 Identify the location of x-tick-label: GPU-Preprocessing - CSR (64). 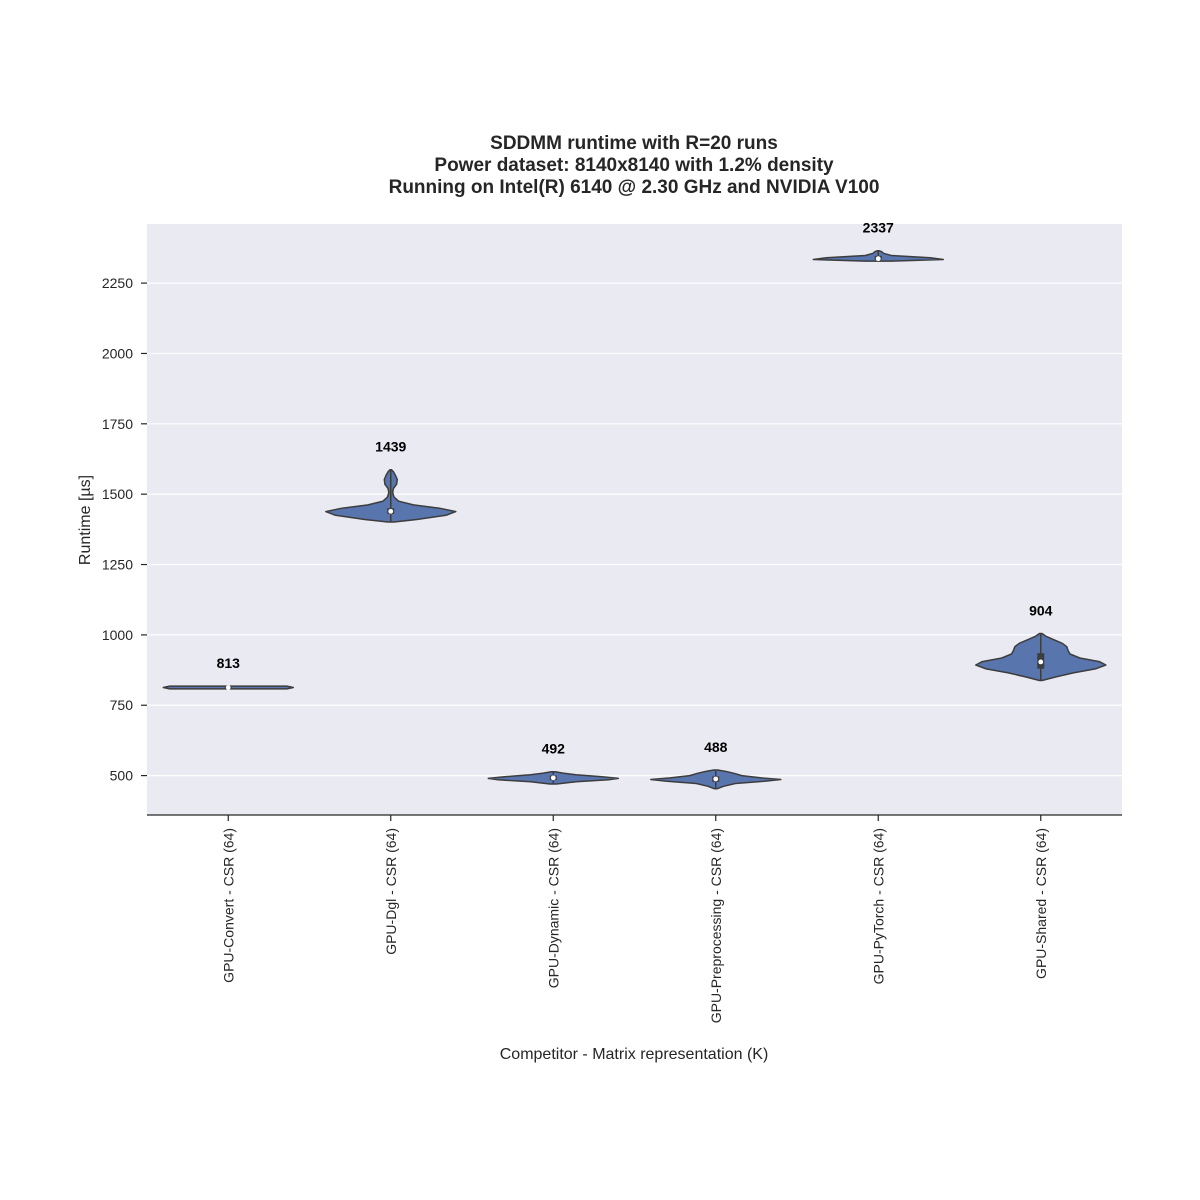
(716, 925).